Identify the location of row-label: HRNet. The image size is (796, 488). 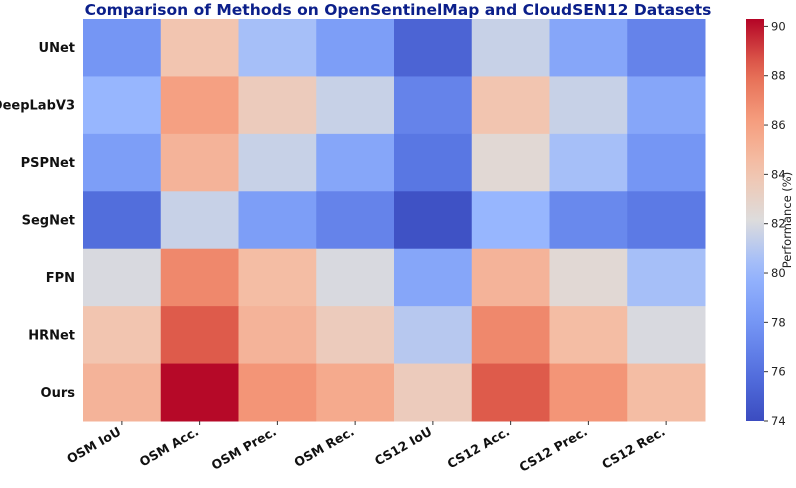
(51, 335).